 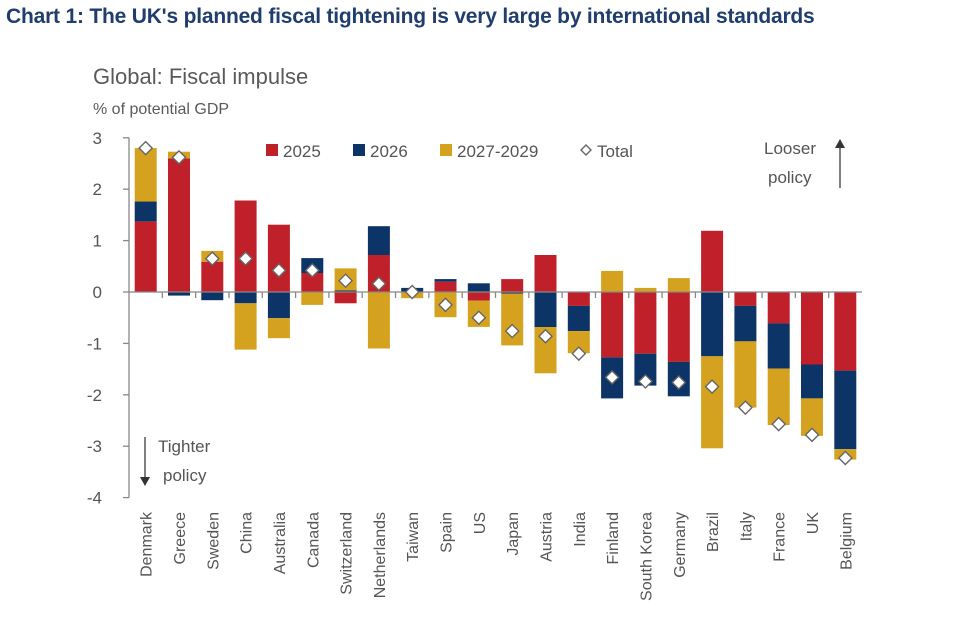 I want to click on bar-italy-2026, so click(x=745, y=323).